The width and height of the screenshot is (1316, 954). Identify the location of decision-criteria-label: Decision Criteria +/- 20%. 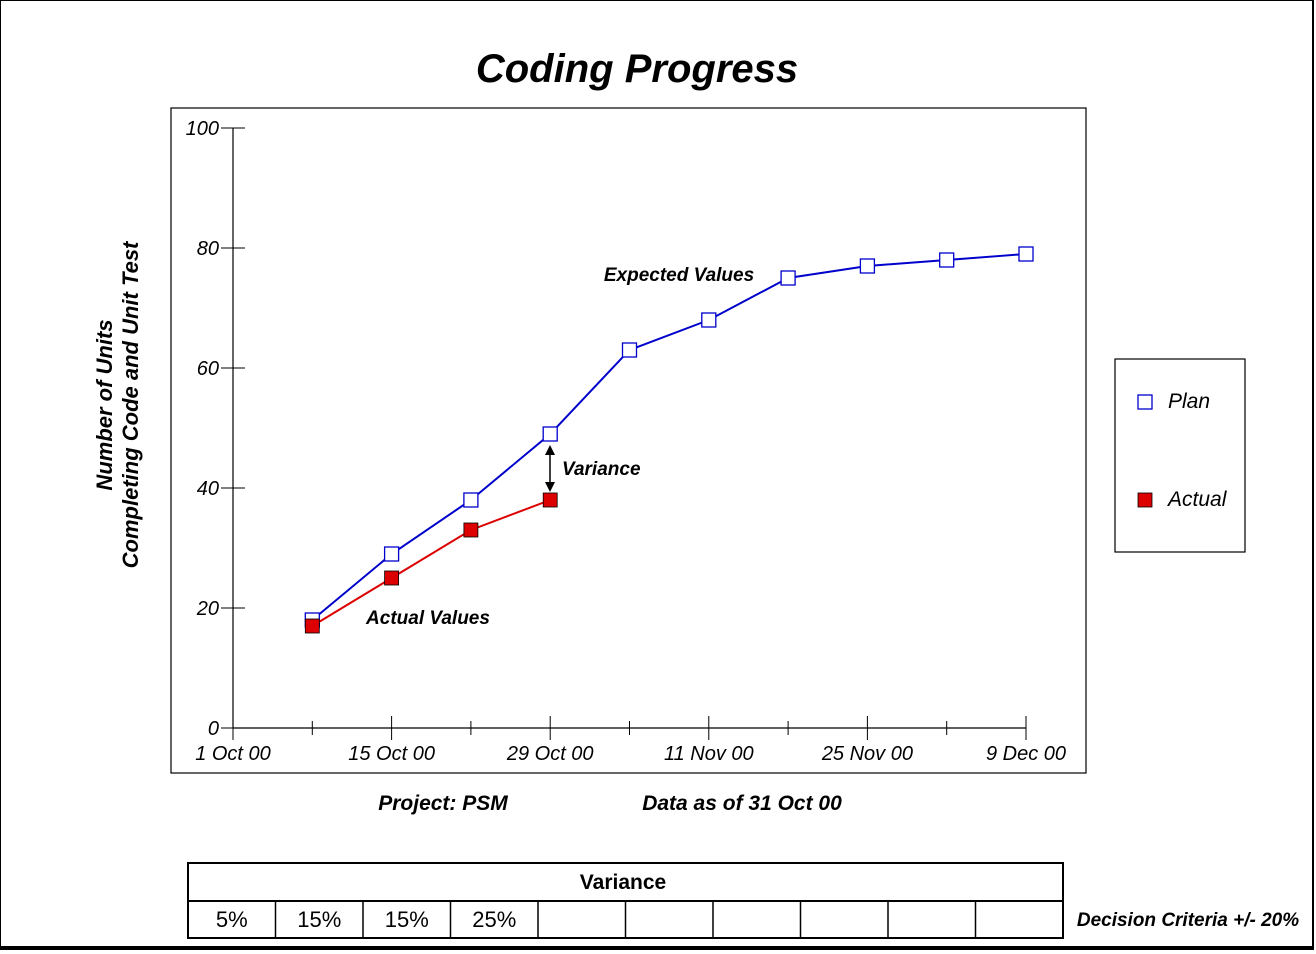
(1188, 920).